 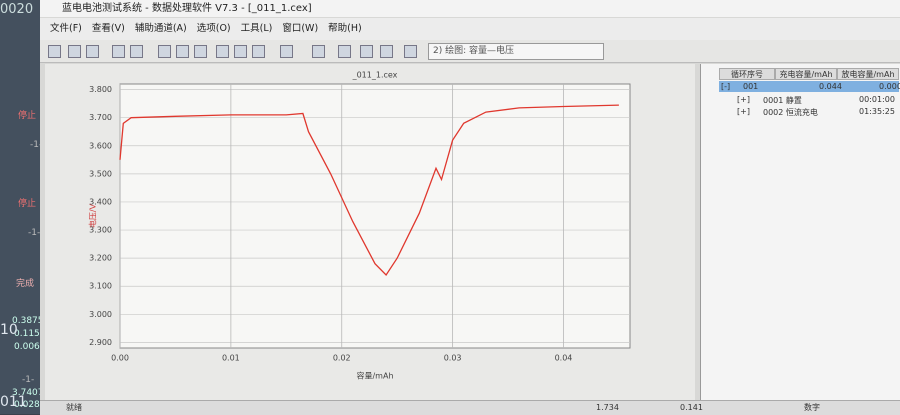 What do you see at coordinates (889, 86) in the screenshot?
I see `discharge-capacity: 0.000` at bounding box center [889, 86].